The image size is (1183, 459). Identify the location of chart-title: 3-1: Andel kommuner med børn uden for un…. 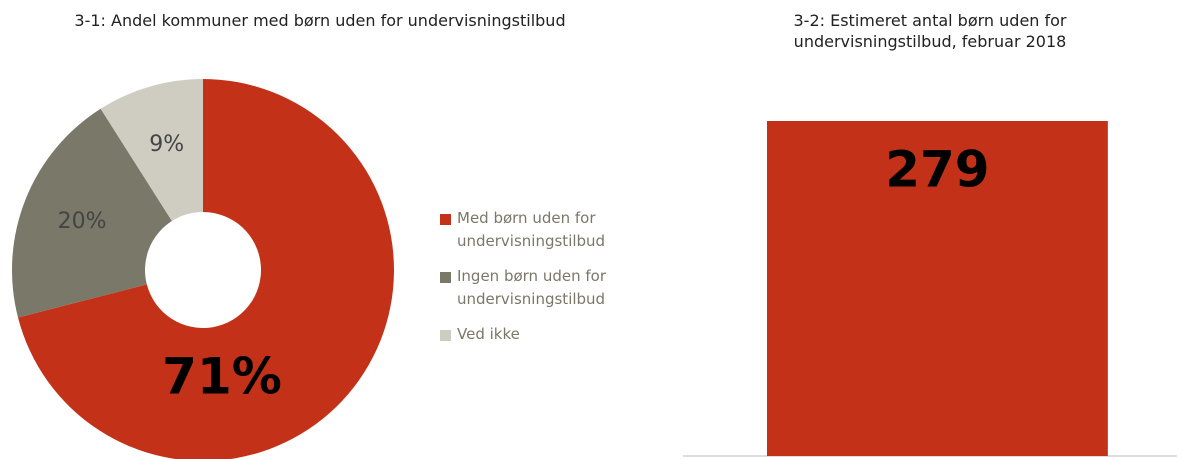
(320, 20).